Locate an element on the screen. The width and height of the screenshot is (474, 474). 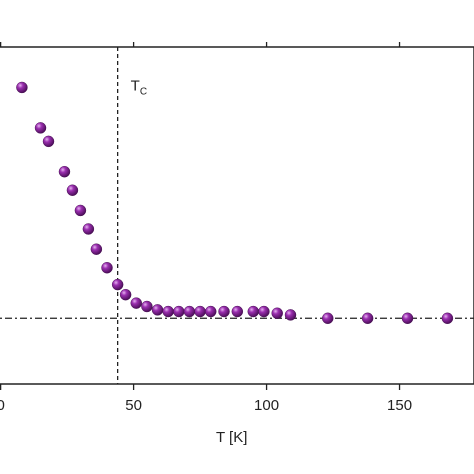
x-tick-label: 100 is located at coordinates (266, 405).